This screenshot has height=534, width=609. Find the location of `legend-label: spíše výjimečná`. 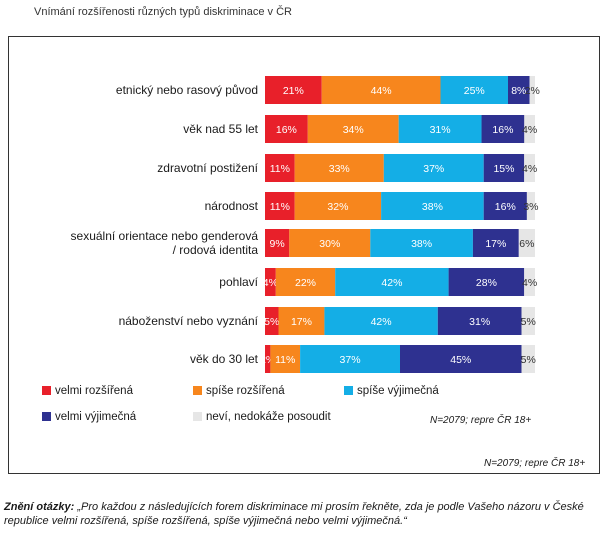

legend-label: spíše výjimečná is located at coordinates (398, 391).